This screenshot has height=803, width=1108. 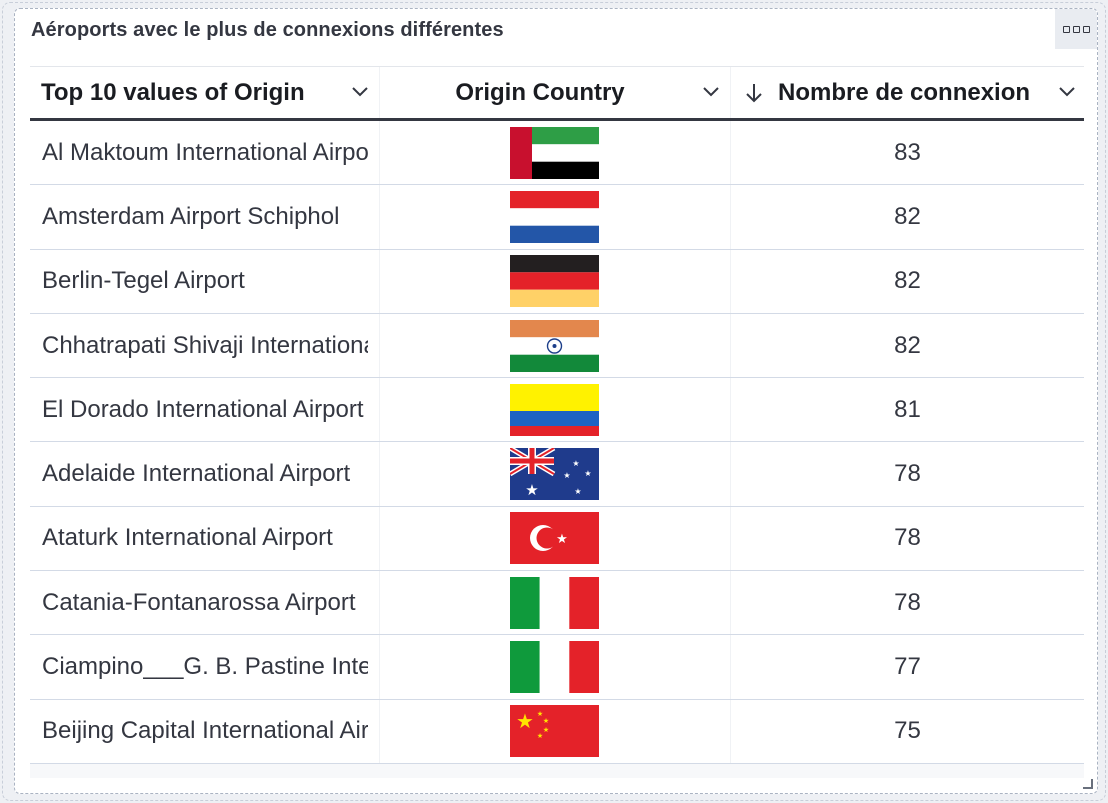 I want to click on table-footer, so click(x=557, y=770).